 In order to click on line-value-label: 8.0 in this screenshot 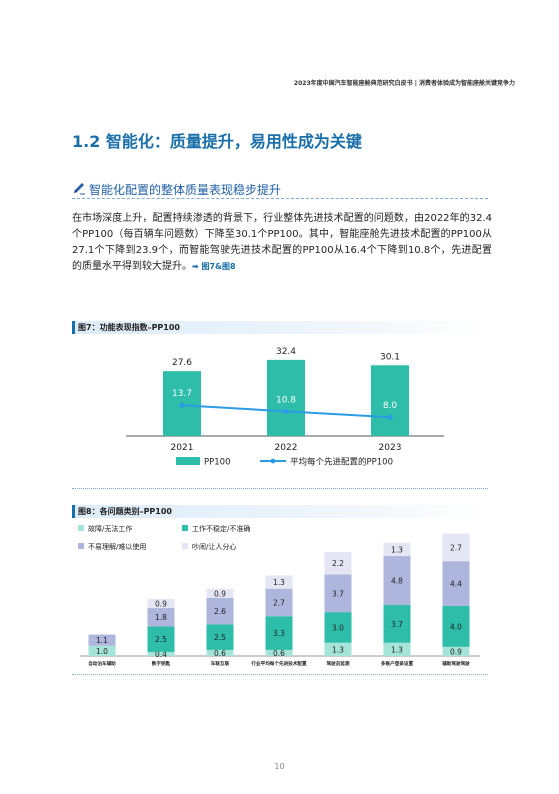, I will do `click(390, 406)`.